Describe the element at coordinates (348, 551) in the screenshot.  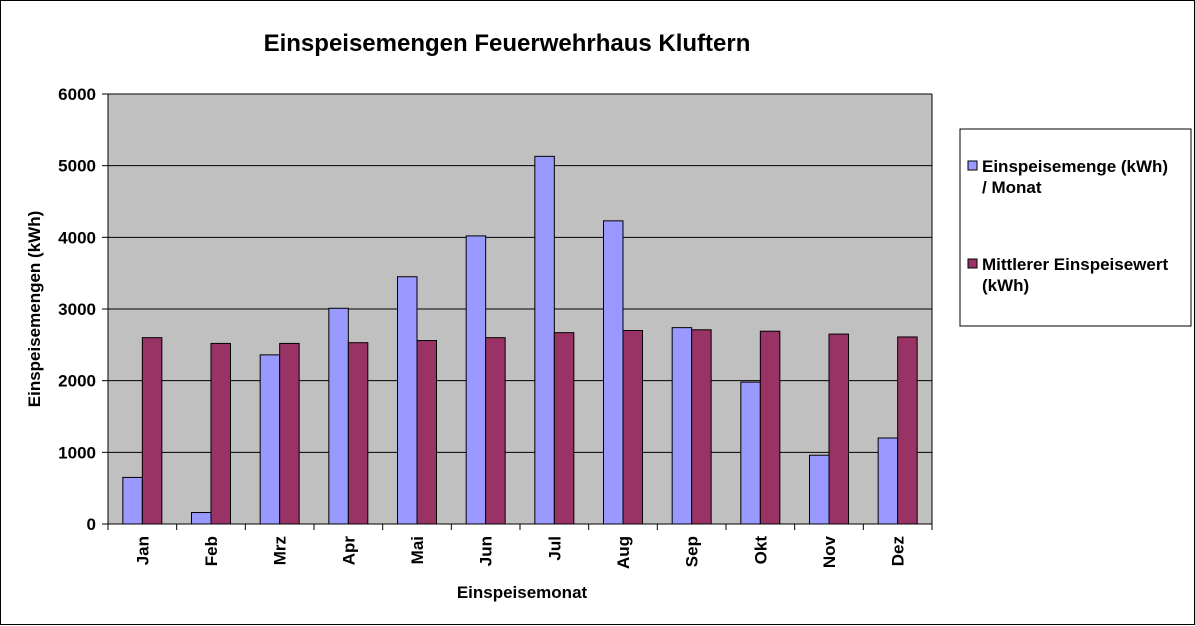
I see `x-tick-label: Apr` at that location.